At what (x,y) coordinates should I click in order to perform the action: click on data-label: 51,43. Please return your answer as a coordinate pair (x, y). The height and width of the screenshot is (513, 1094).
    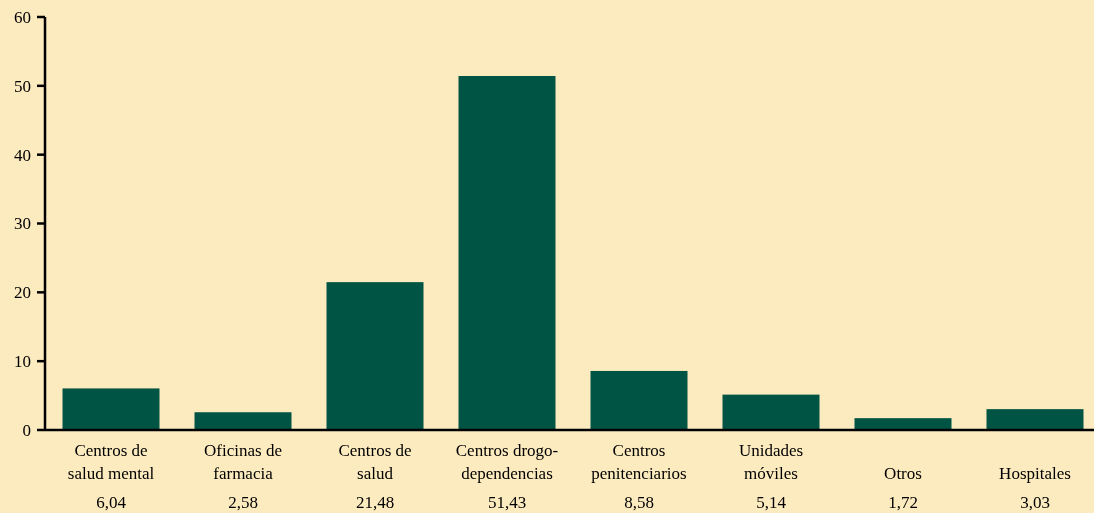
    Looking at the image, I should click on (507, 502).